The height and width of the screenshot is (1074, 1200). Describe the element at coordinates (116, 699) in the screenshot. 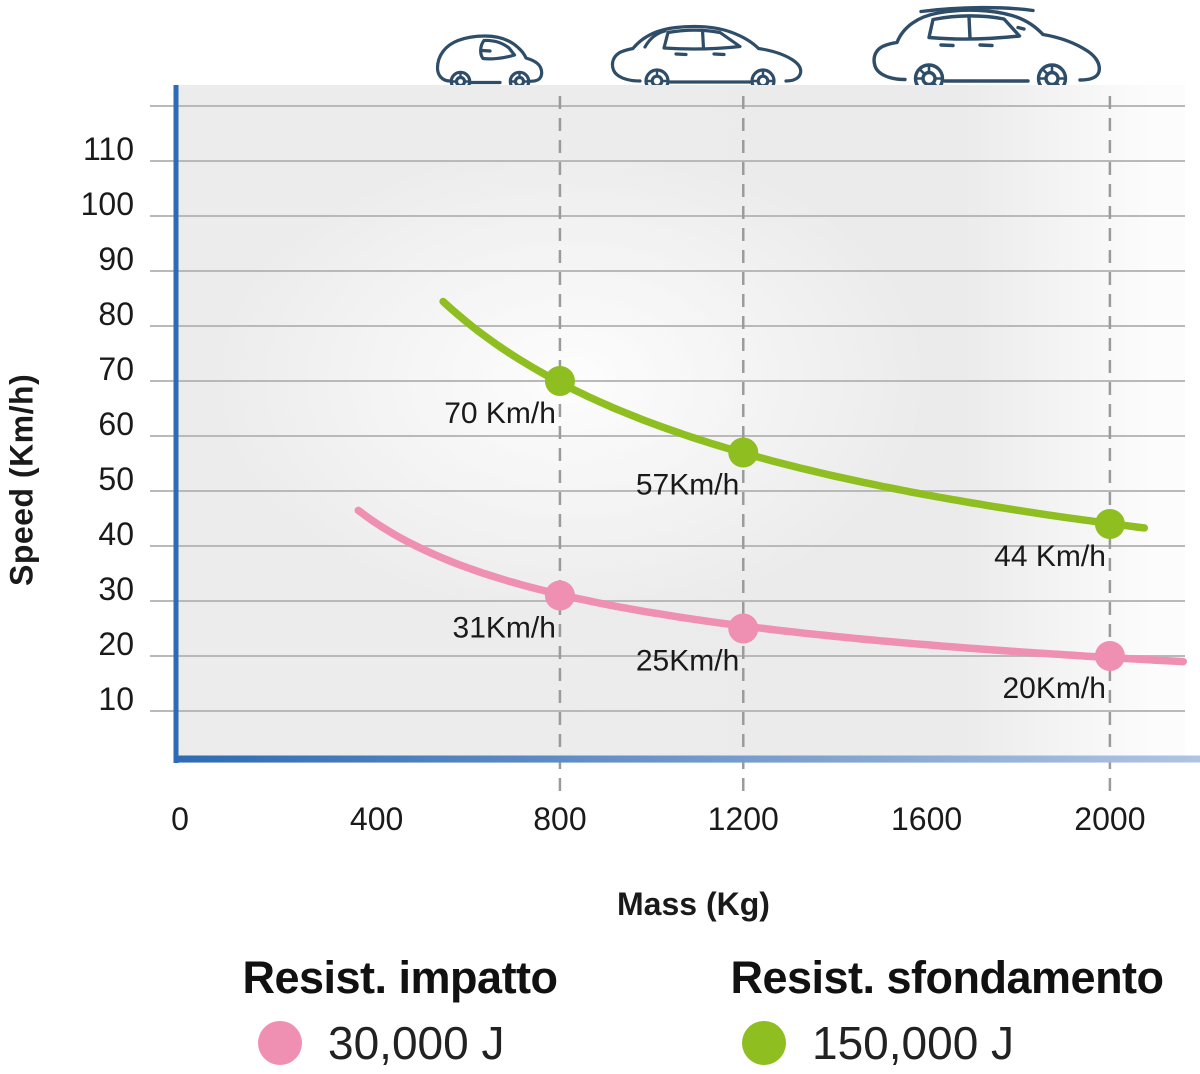

I see `y-tick-label: 10` at that location.